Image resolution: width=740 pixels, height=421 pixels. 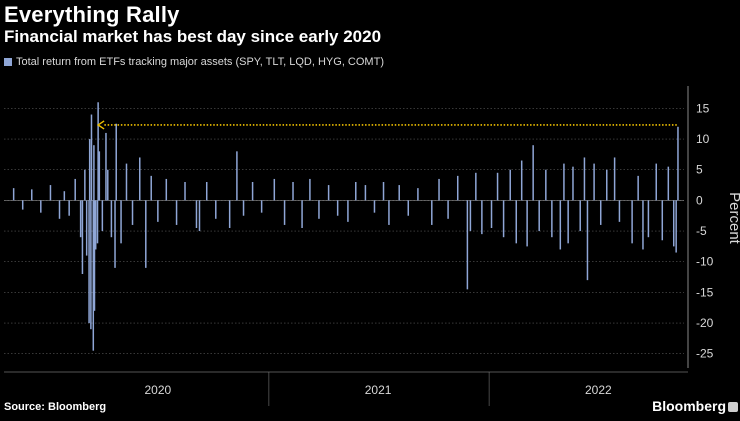 I want to click on x-tick-label: 2020, so click(x=158, y=390).